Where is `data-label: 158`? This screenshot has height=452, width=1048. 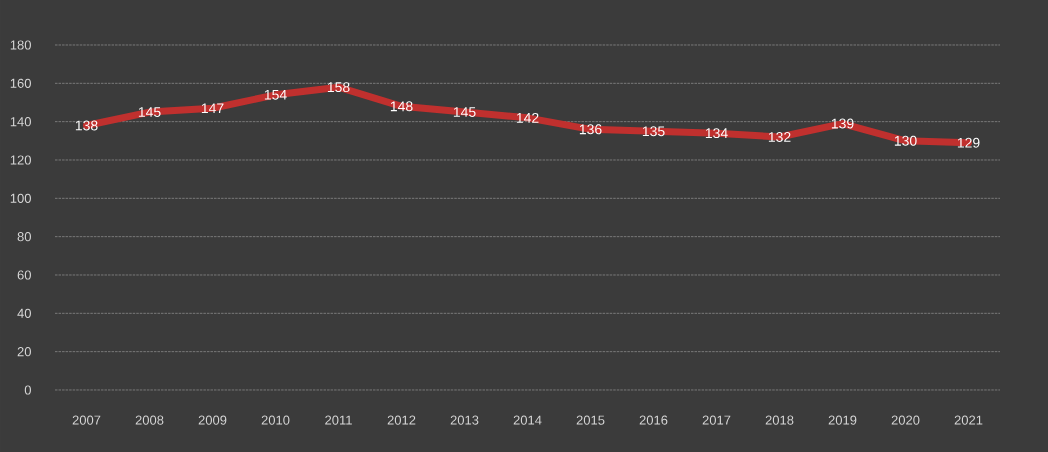
data-label: 158 is located at coordinates (338, 87).